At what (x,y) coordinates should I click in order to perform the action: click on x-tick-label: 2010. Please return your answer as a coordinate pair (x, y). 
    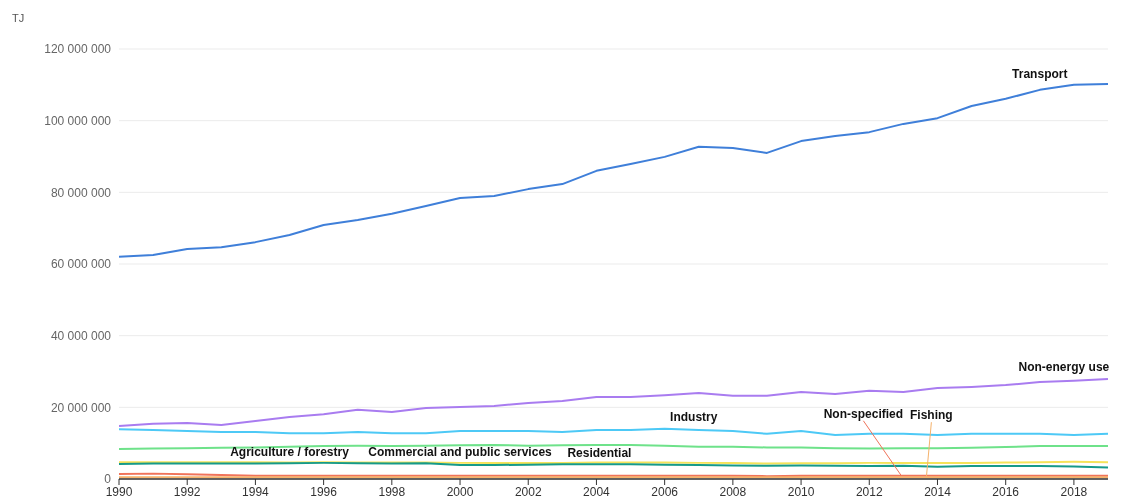
    Looking at the image, I should click on (801, 491).